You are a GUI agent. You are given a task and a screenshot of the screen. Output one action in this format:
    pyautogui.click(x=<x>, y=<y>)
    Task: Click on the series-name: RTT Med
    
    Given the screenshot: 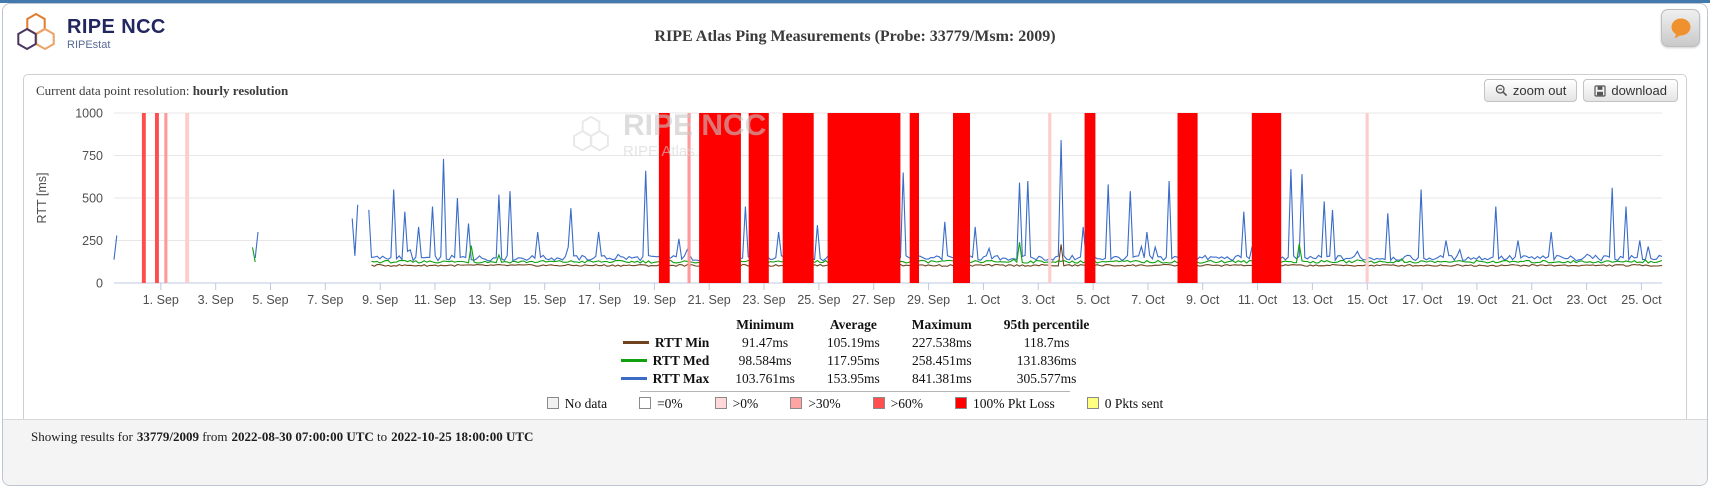 What is the action you would take?
    pyautogui.click(x=662, y=361)
    